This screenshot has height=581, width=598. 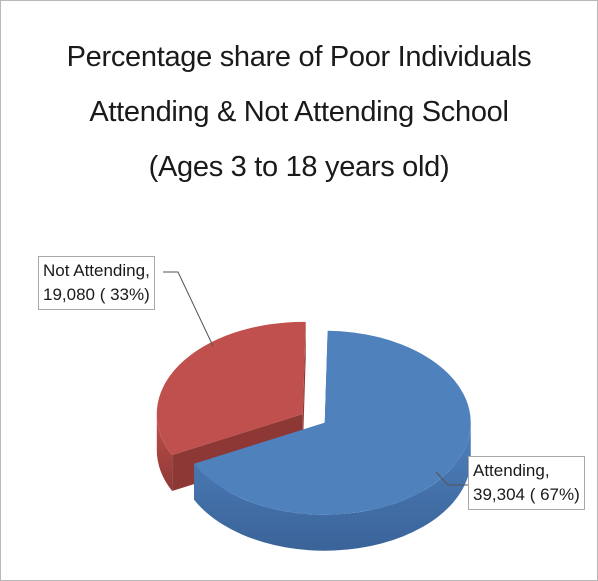 I want to click on data-label-not-attending-line-2: 19,080 ( 33%), so click(x=96, y=294).